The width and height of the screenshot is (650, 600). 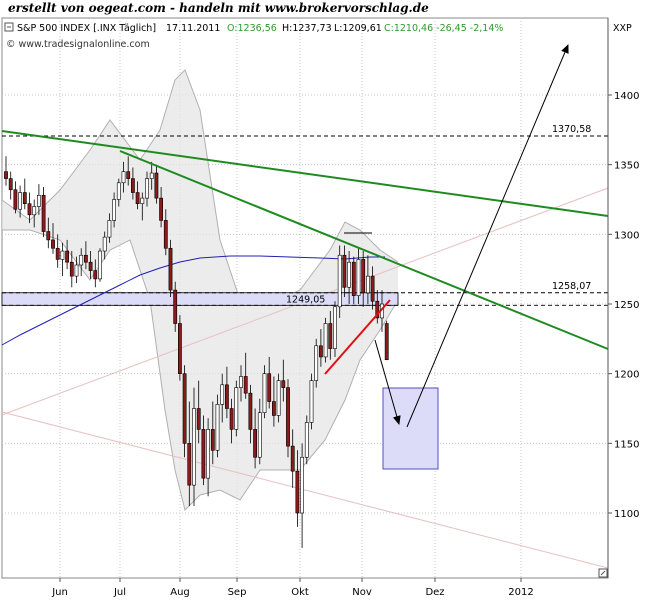 What do you see at coordinates (362, 592) in the screenshot?
I see `x-tick-label: Nov` at bounding box center [362, 592].